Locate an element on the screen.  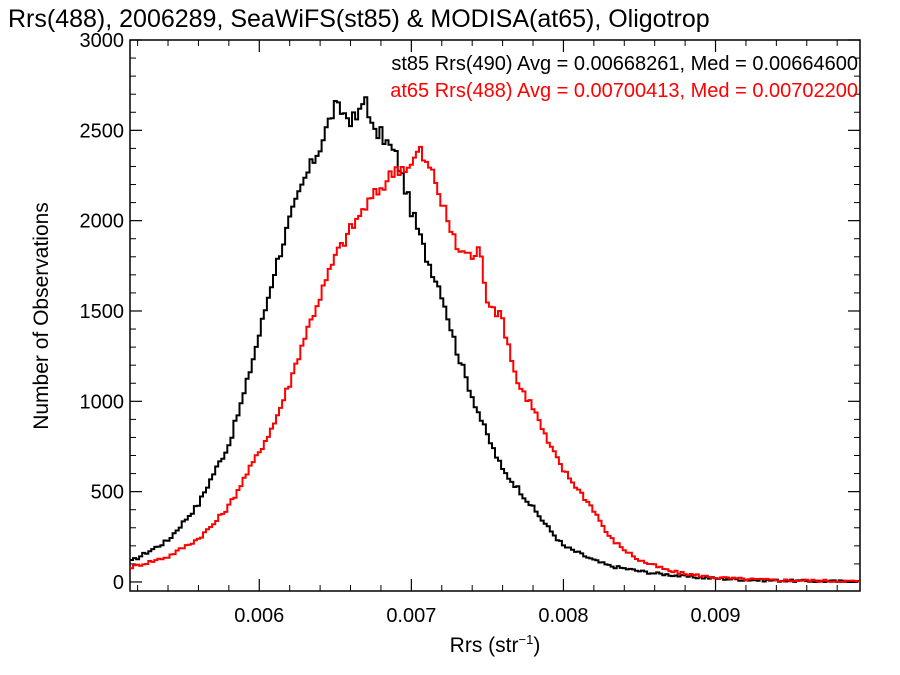
x-tick-label: 0.009 is located at coordinates (715, 616).